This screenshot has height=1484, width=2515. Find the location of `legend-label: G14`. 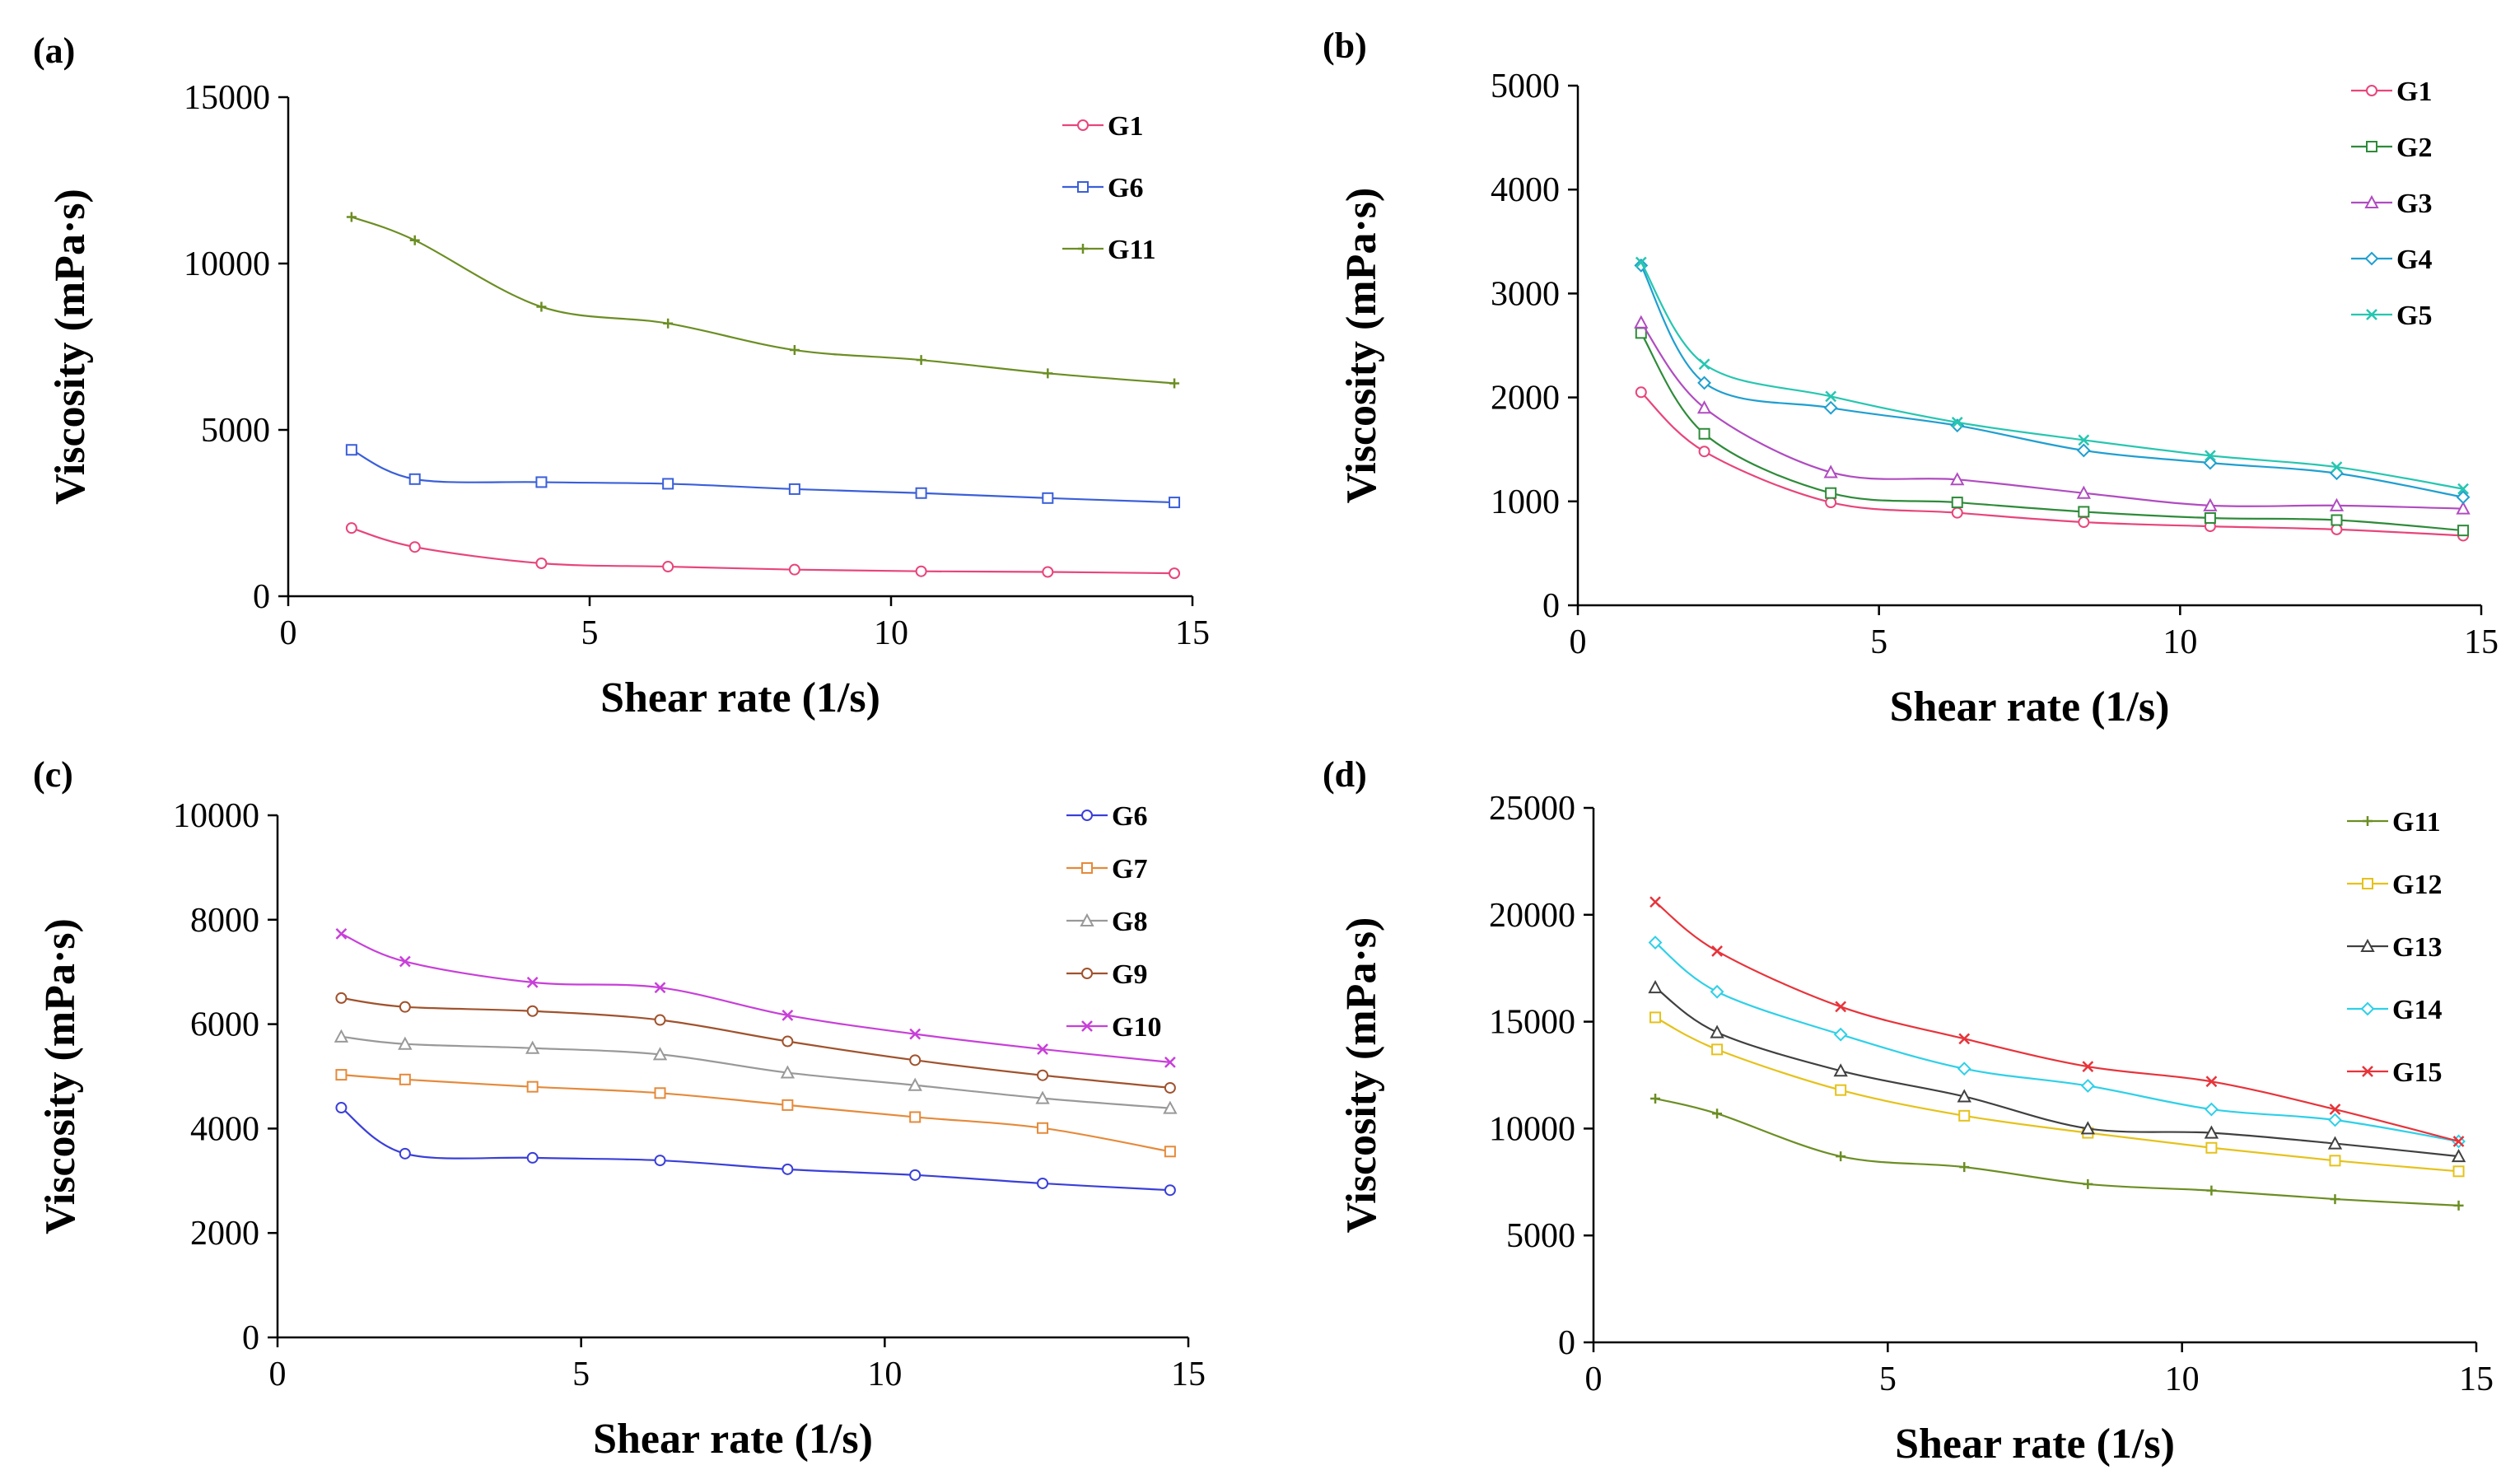

legend-label: G14 is located at coordinates (2417, 1010).